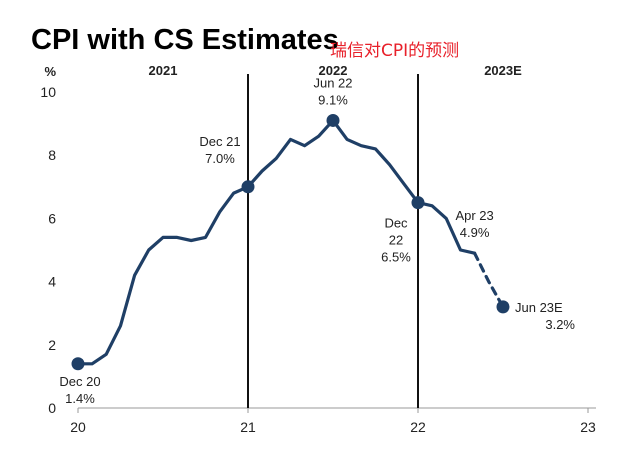 The width and height of the screenshot is (644, 454). I want to click on highlight-data-label: 6.5%, so click(396, 257).